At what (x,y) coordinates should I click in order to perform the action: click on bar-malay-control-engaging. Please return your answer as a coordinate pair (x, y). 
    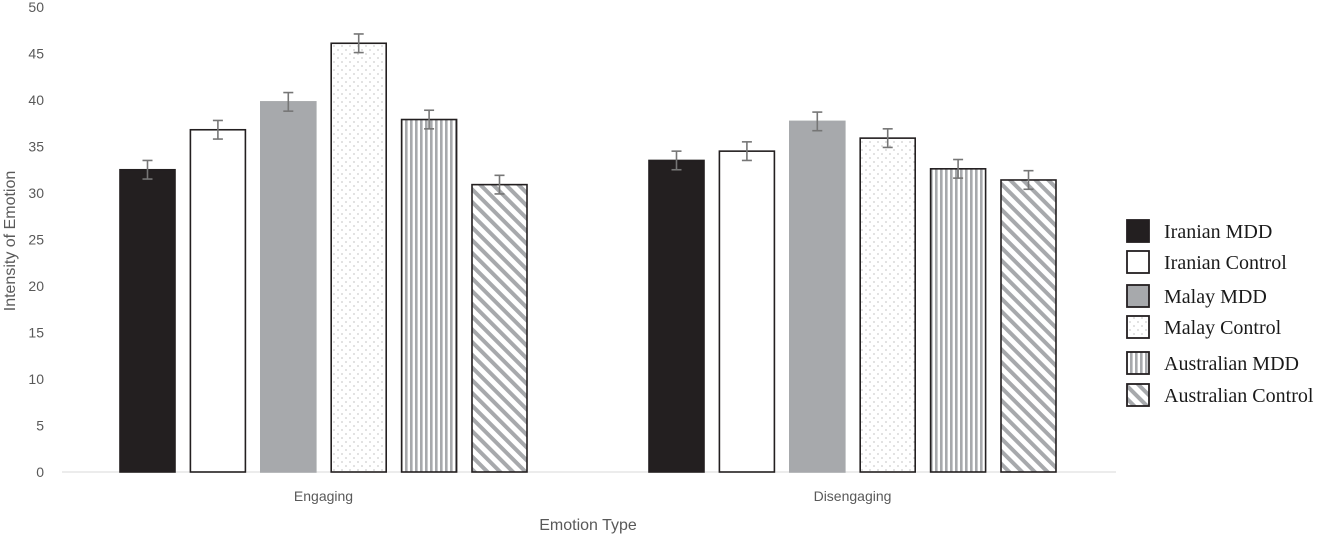
    Looking at the image, I should click on (359, 257).